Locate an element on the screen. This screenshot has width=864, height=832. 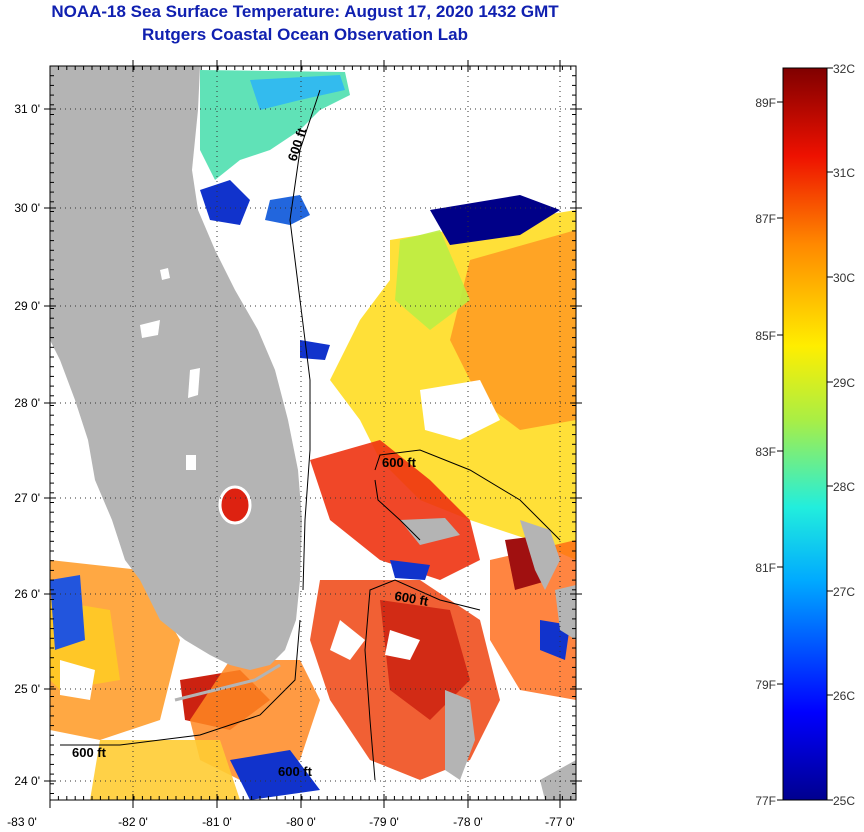
colorbar-label-c: 30C is located at coordinates (844, 278).